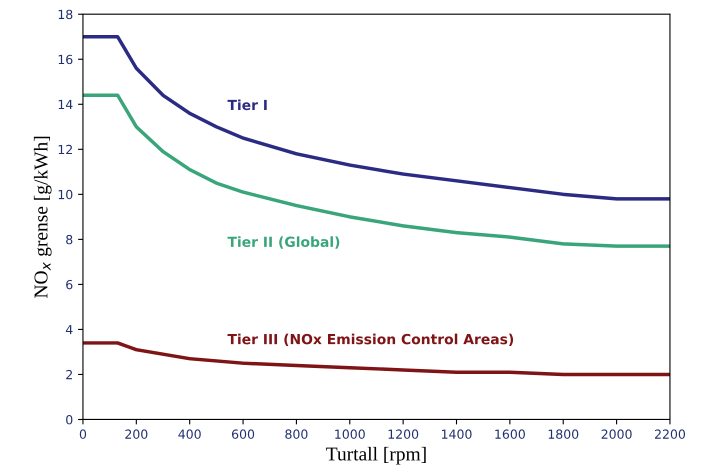 Image resolution: width=703 pixels, height=474 pixels. Describe the element at coordinates (65, 149) in the screenshot. I see `y-tick-label: 12` at that location.